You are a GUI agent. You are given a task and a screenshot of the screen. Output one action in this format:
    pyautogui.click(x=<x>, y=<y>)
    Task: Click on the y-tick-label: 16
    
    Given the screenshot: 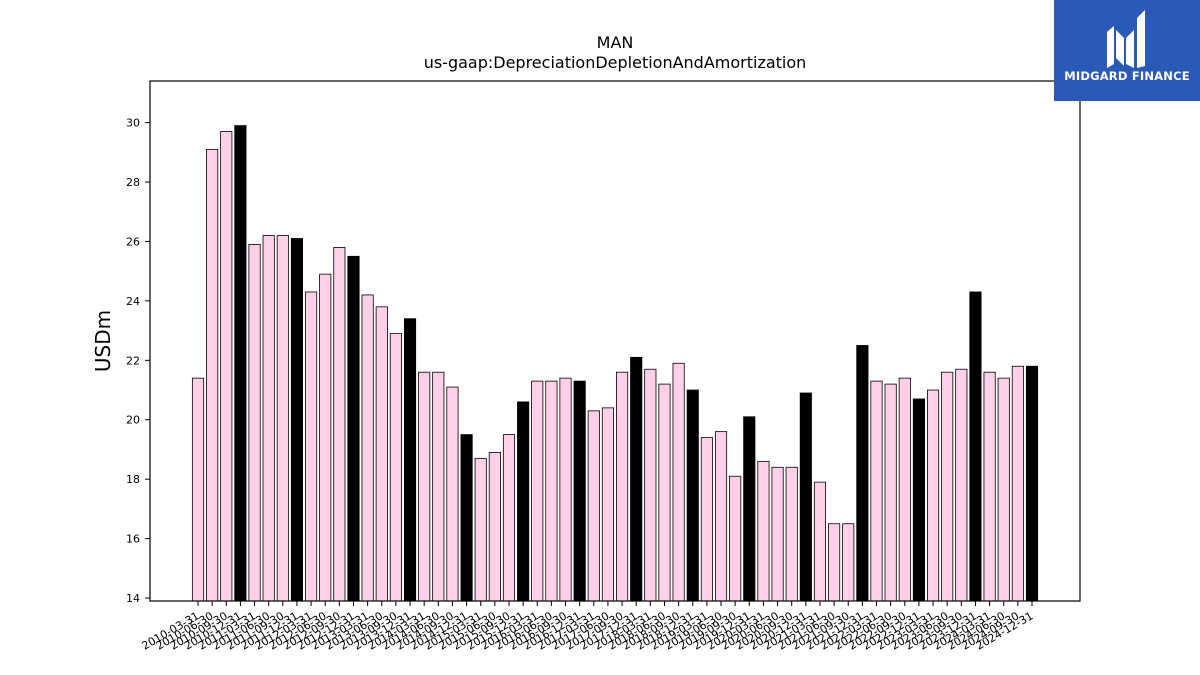 What is the action you would take?
    pyautogui.click(x=133, y=539)
    